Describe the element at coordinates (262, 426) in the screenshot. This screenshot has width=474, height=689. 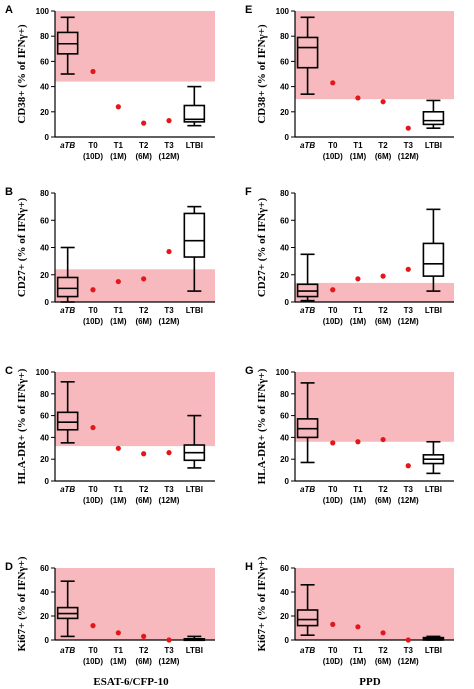
I see `y-axis-title: HLA-DR+ (% of IFNγ+)` at that location.